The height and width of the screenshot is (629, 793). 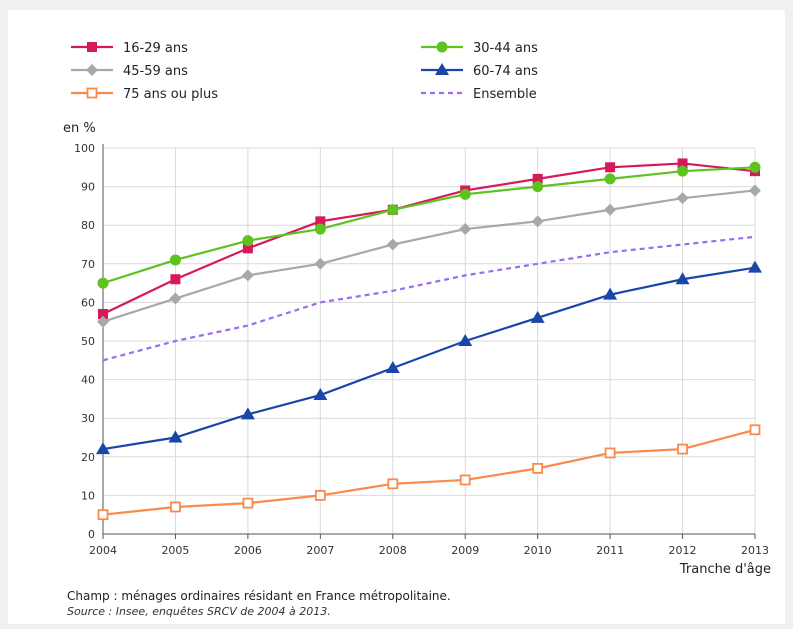 I want to click on y-tick-label: 20, so click(x=88, y=457).